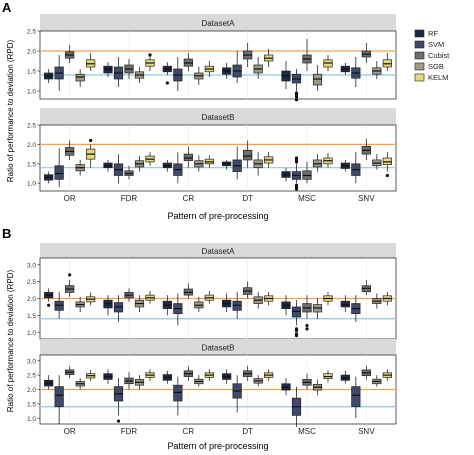 The image size is (474, 455). What do you see at coordinates (80, 167) in the screenshot?
I see `box-sgb-or` at bounding box center [80, 167].